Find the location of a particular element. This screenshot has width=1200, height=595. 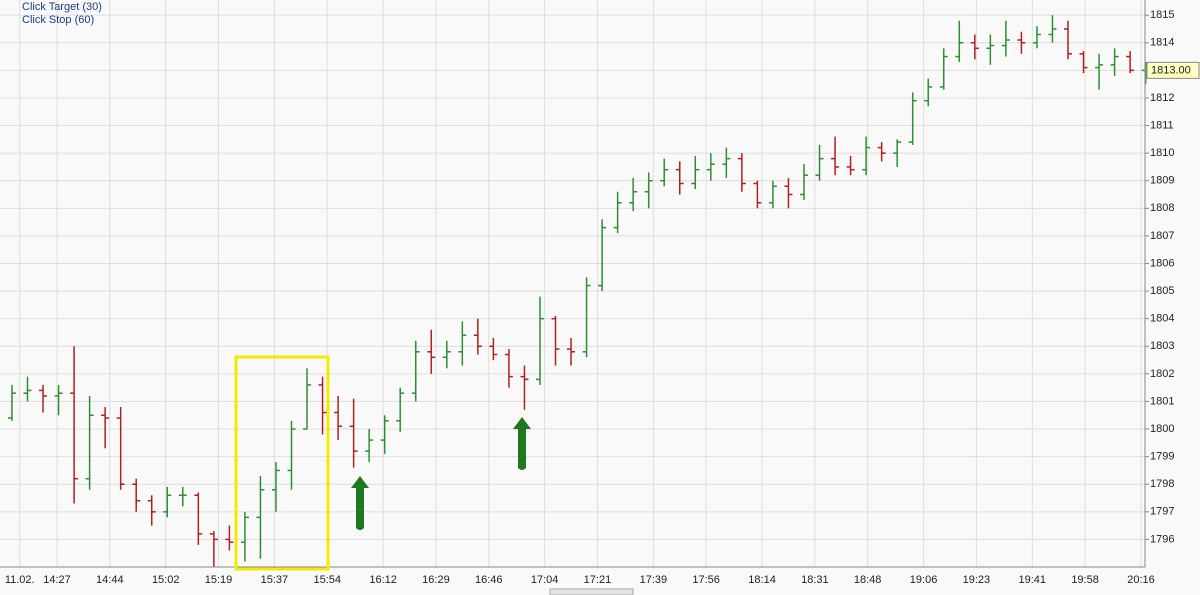

y-tick-label: 1805 is located at coordinates (1162, 291).